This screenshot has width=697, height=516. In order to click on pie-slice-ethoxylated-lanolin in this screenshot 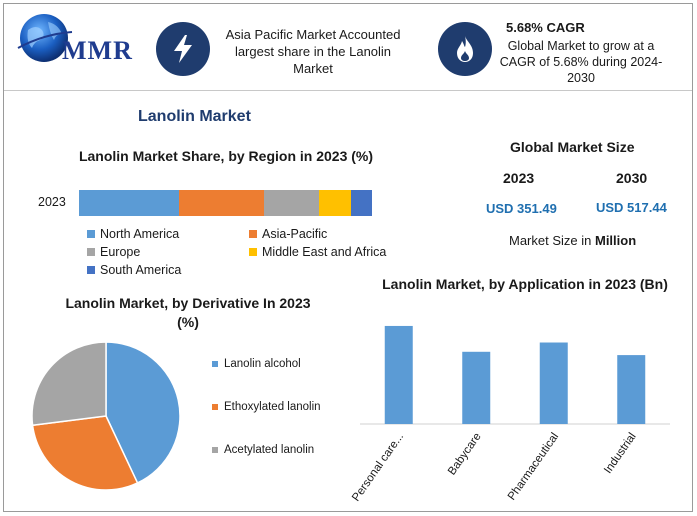, I will do `click(85, 453)`.